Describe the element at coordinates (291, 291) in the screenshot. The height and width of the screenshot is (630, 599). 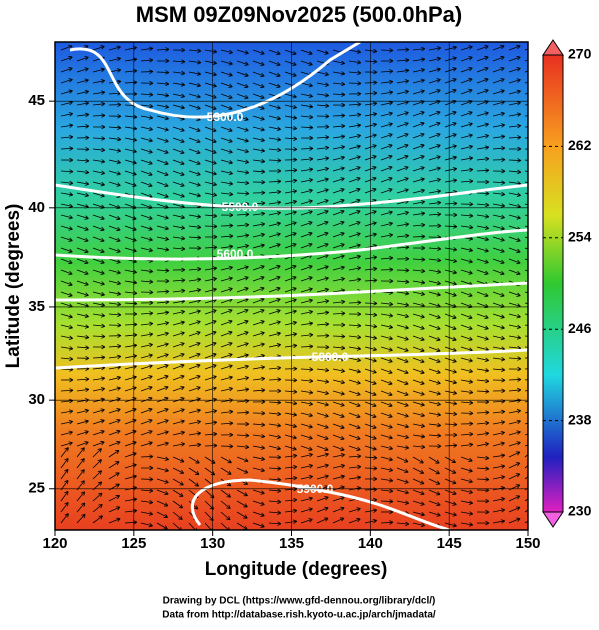
I see `contour-line` at that location.